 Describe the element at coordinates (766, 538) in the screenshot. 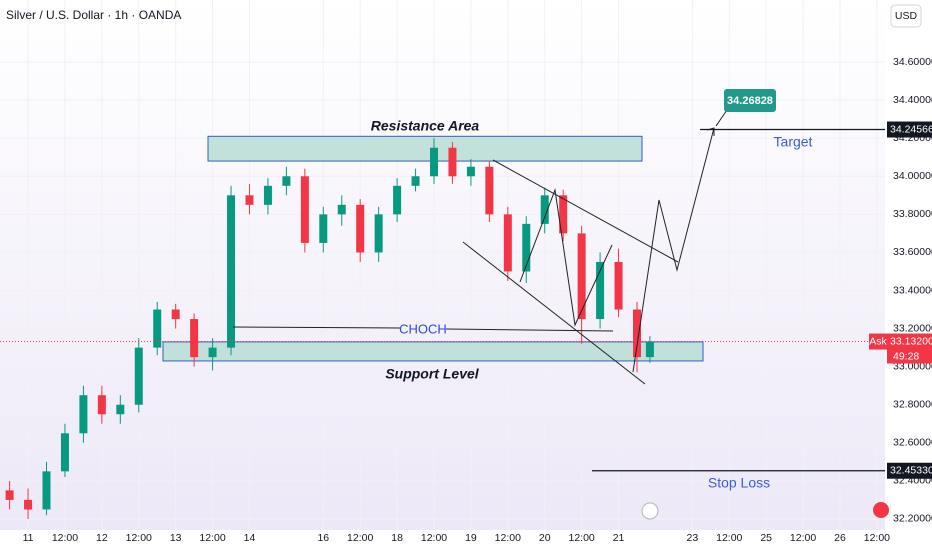

I see `x-tick-label: 25` at that location.